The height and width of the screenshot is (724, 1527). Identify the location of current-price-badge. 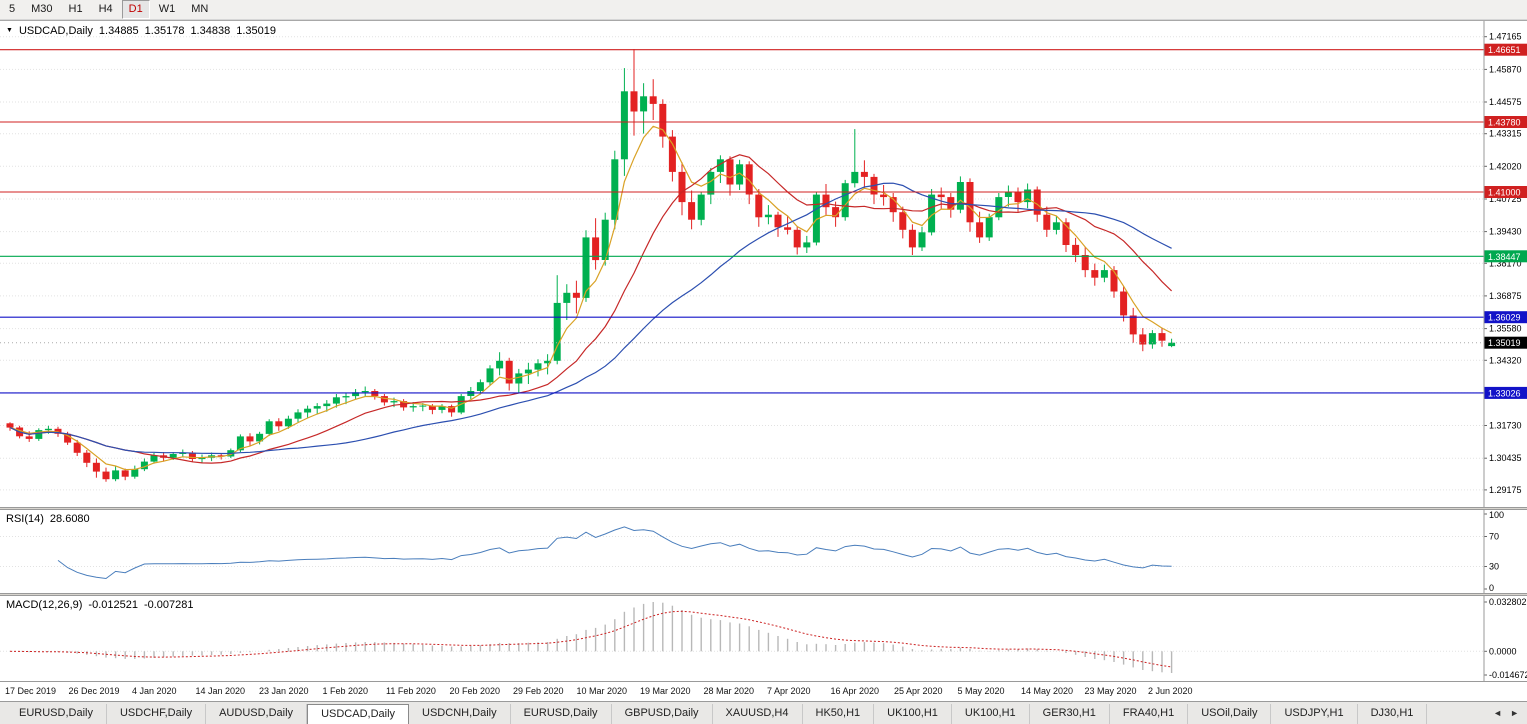
(1505, 342).